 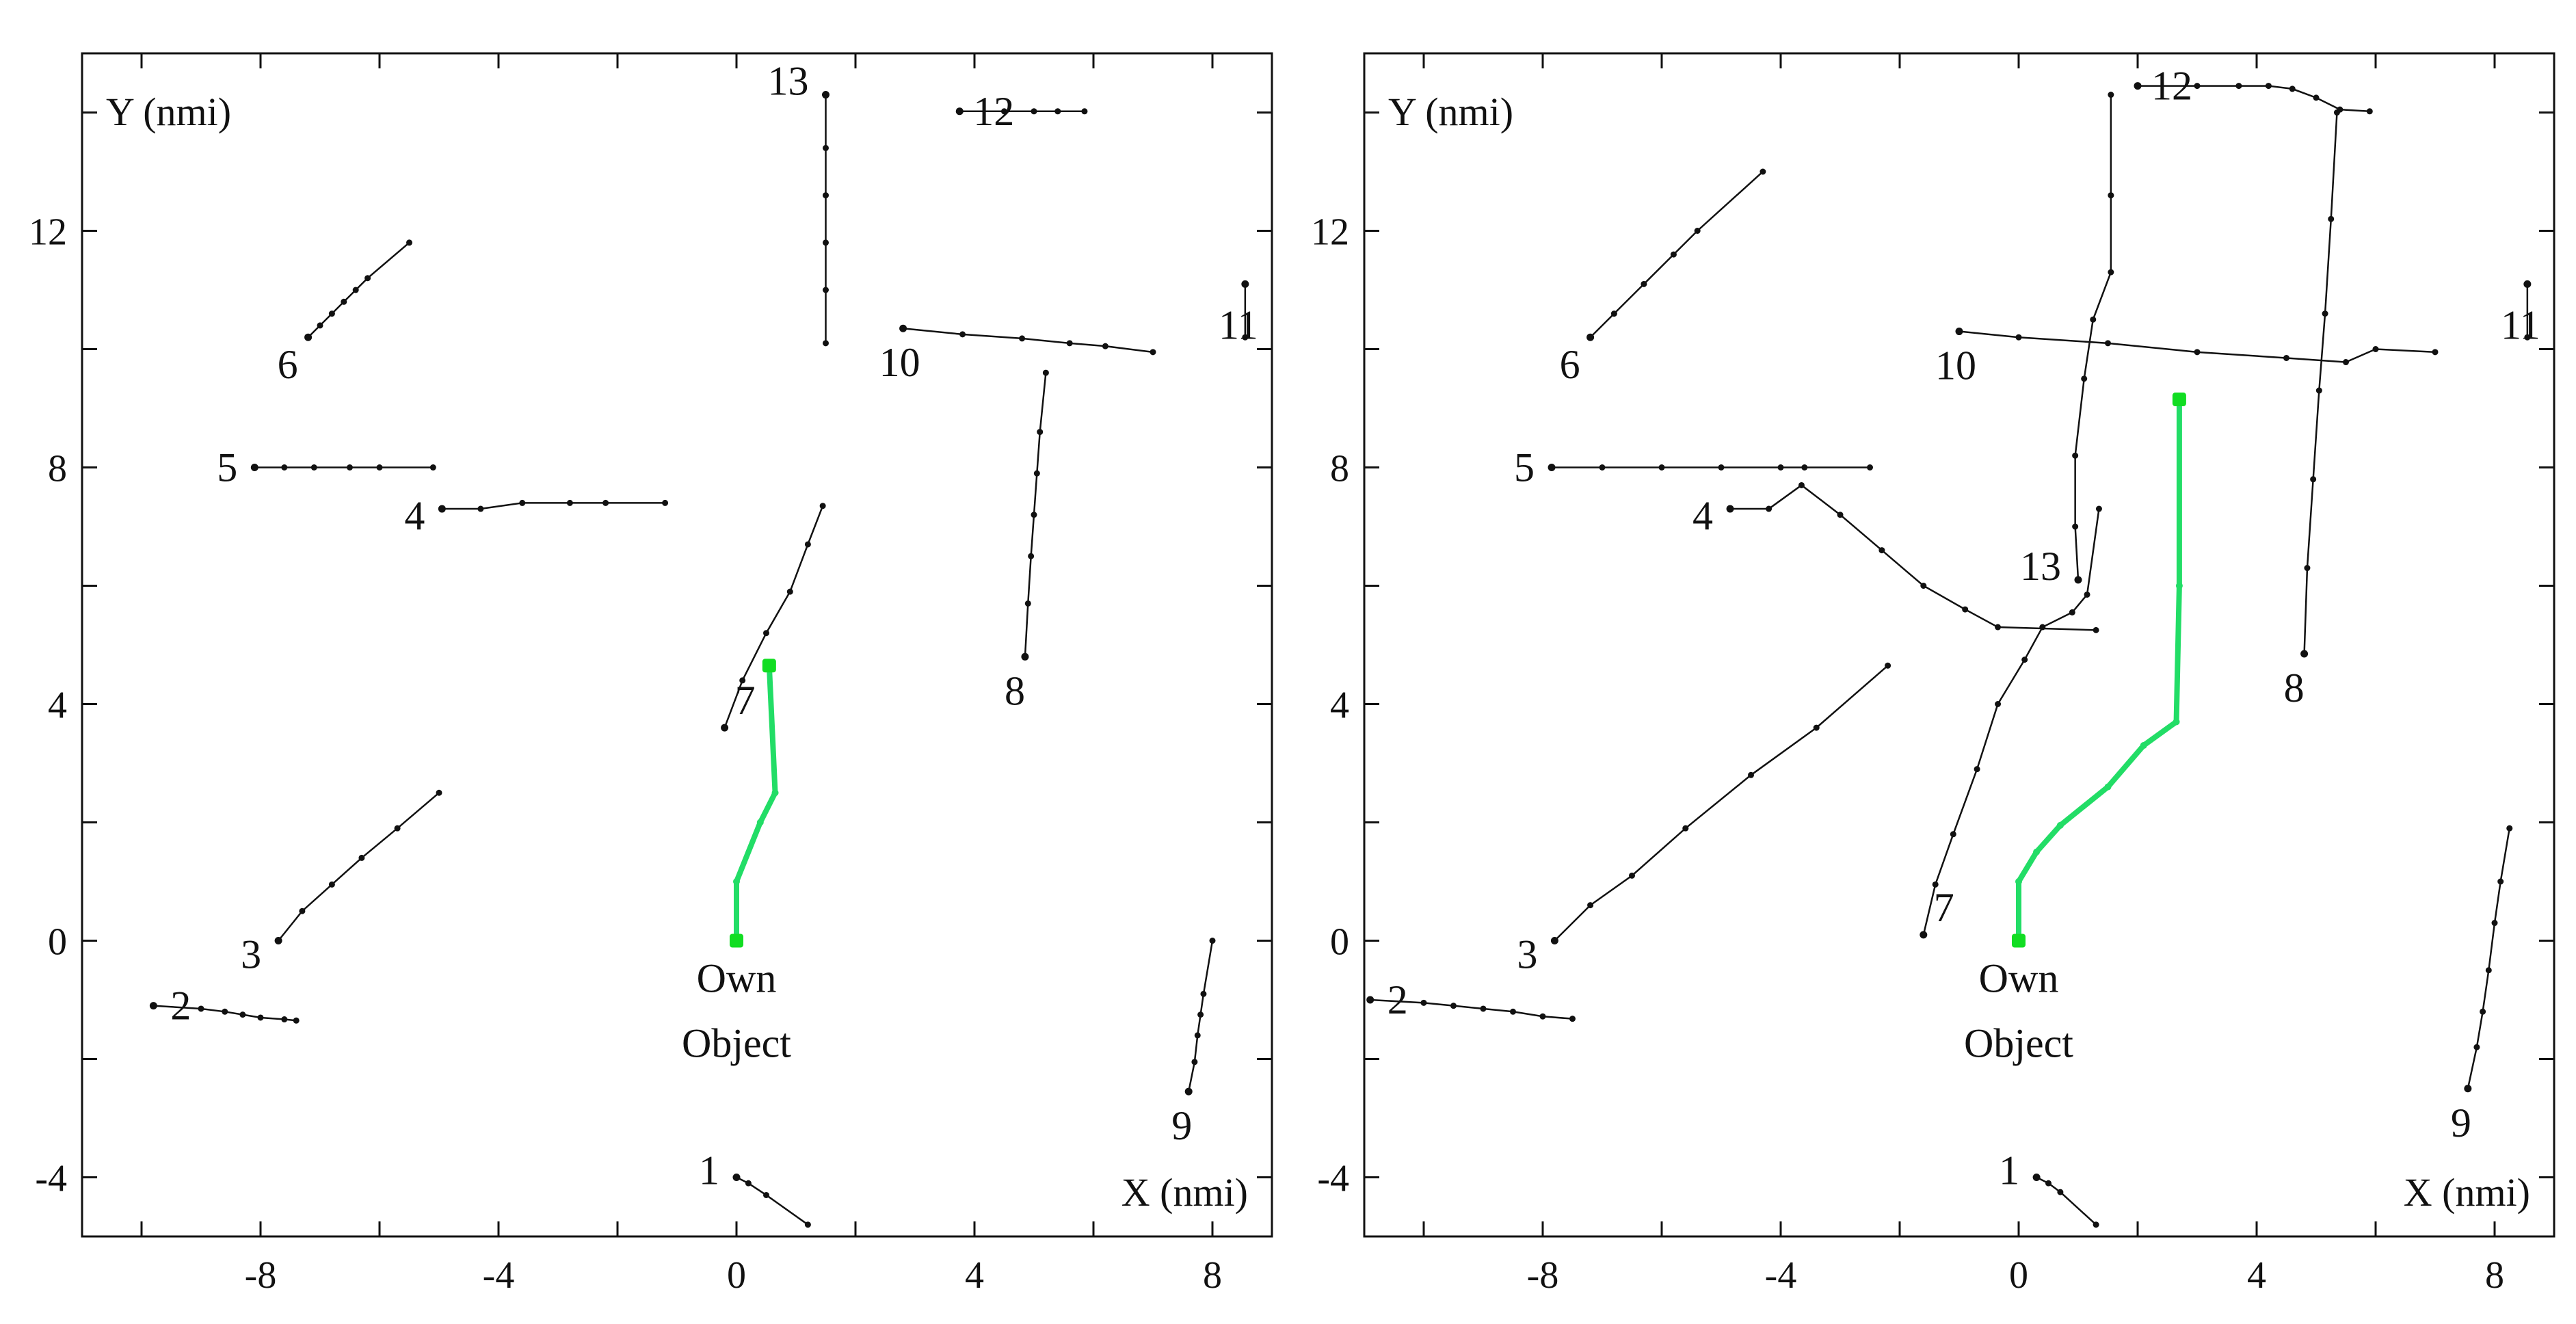 I want to click on own-object-path, so click(x=2099, y=670).